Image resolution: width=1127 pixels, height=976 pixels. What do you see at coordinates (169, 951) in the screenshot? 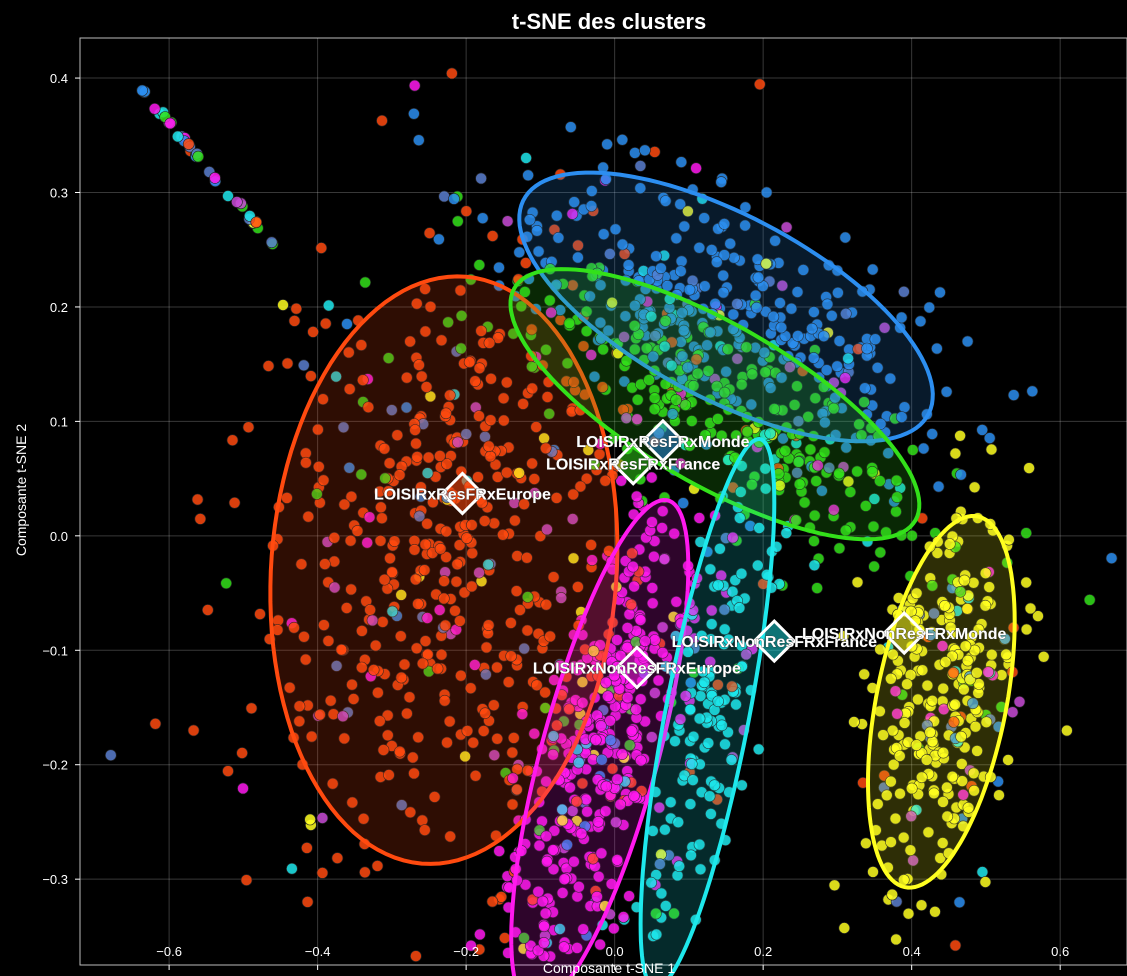
I see `x-tick-label: −0.6` at bounding box center [169, 951].